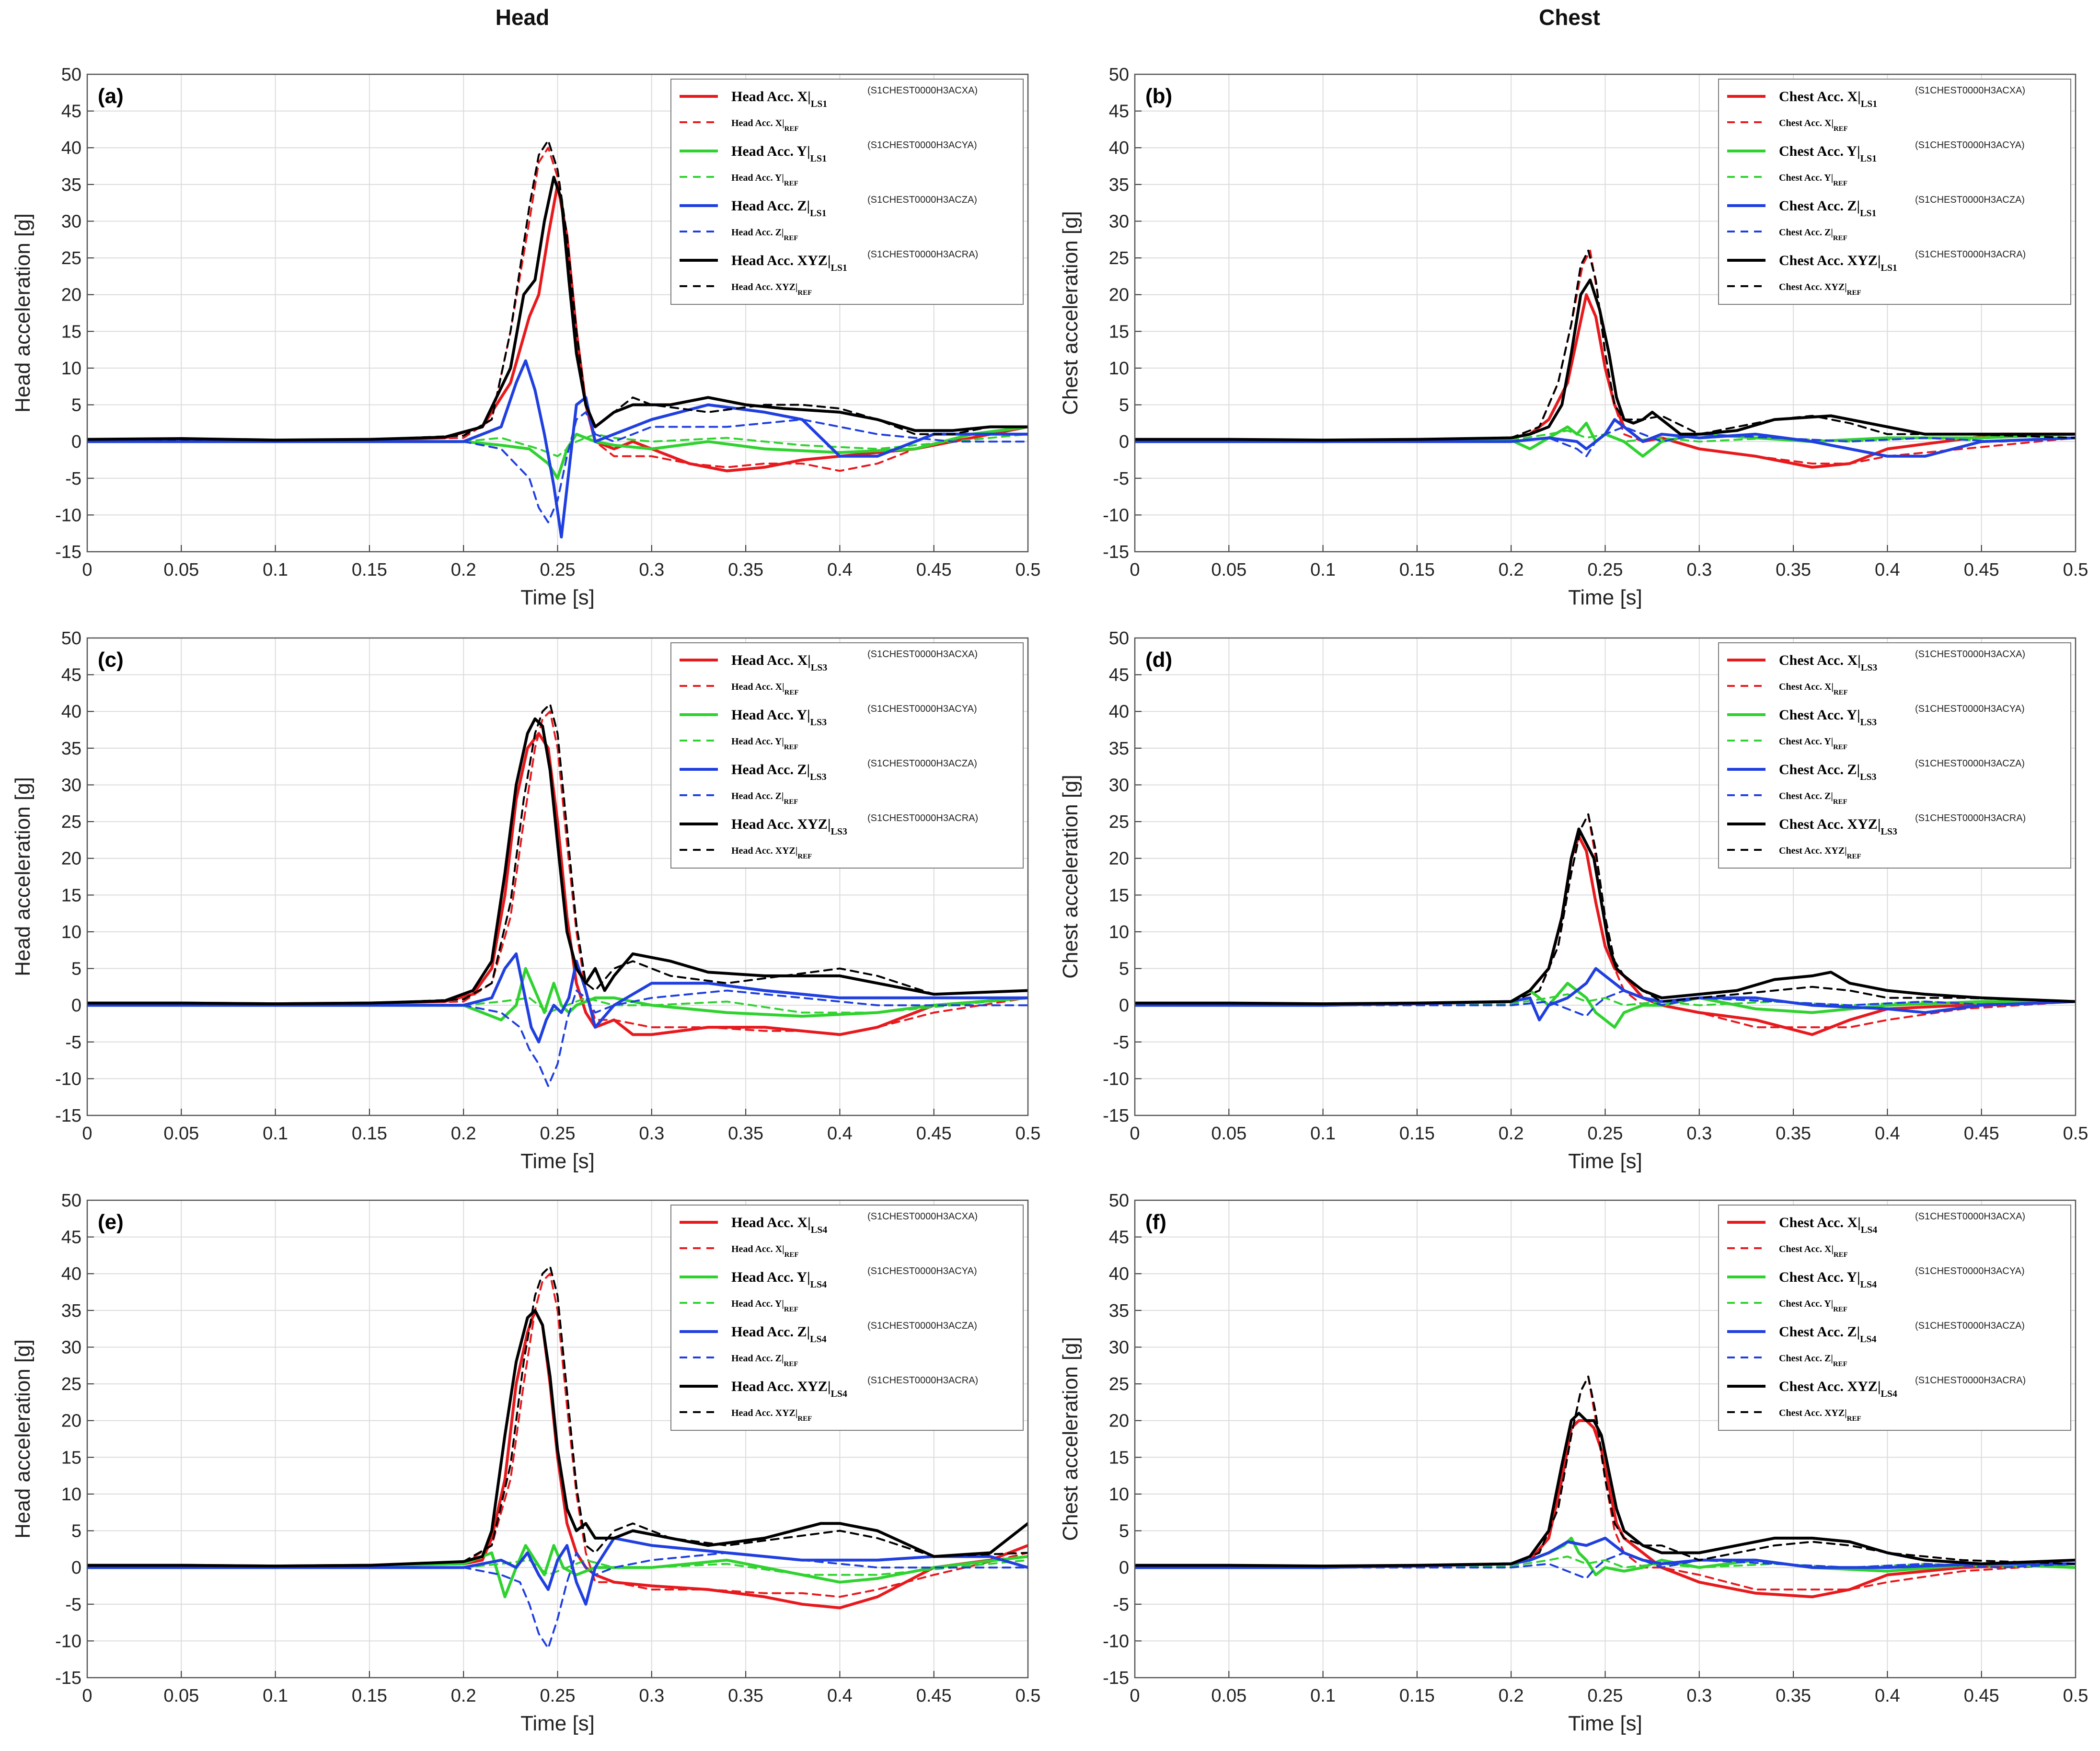 The width and height of the screenshot is (2100, 1751). What do you see at coordinates (71, 1421) in the screenshot?
I see `y-tick-label: 20` at bounding box center [71, 1421].